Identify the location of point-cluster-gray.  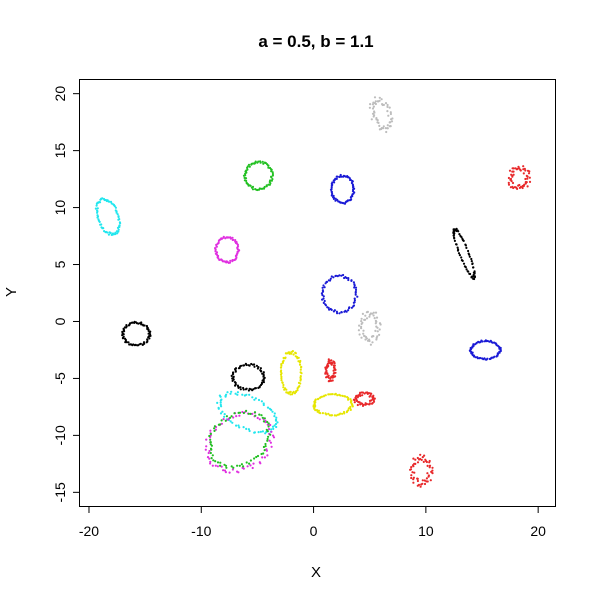
(381, 115).